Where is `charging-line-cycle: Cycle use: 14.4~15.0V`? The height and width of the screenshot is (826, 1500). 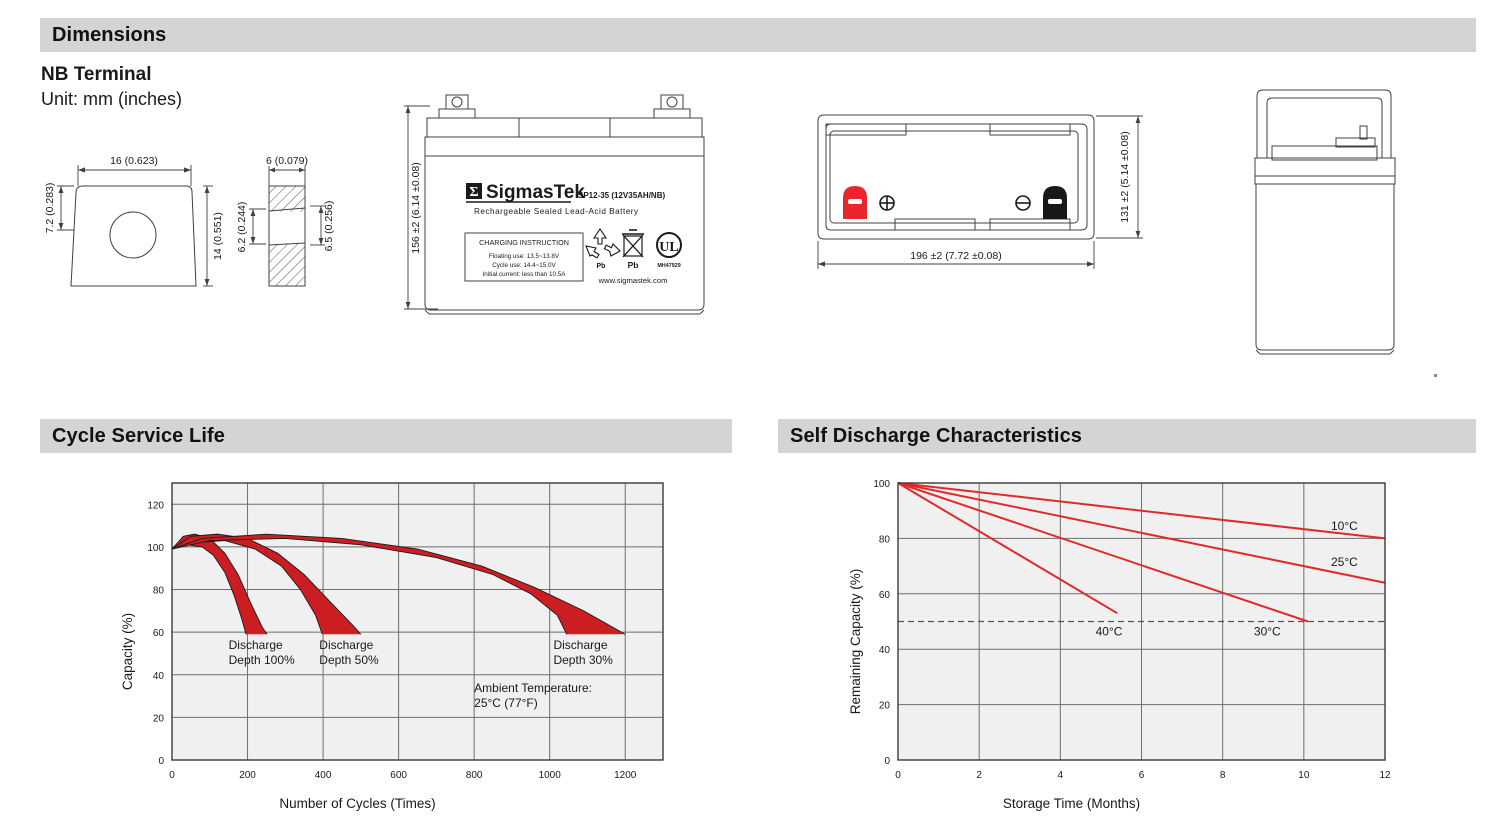
charging-line-cycle: Cycle use: 14.4~15.0V is located at coordinates (524, 265).